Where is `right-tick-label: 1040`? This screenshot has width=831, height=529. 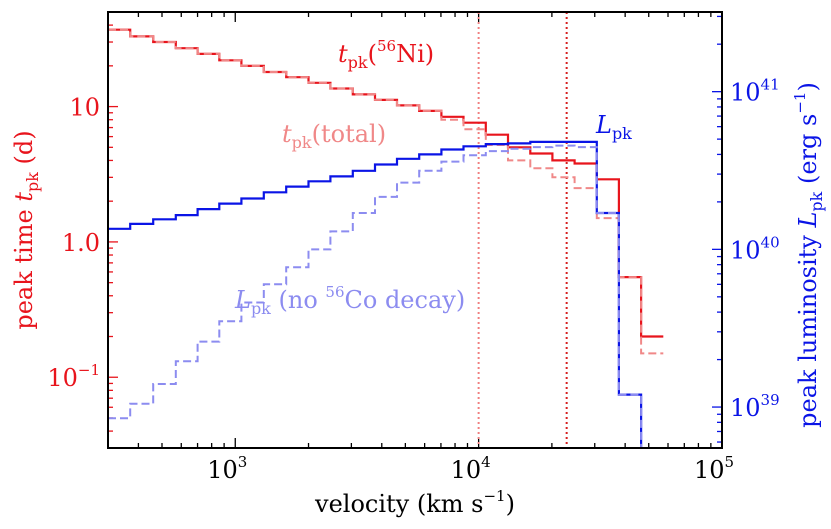 right-tick-label: 1040 is located at coordinates (755, 248).